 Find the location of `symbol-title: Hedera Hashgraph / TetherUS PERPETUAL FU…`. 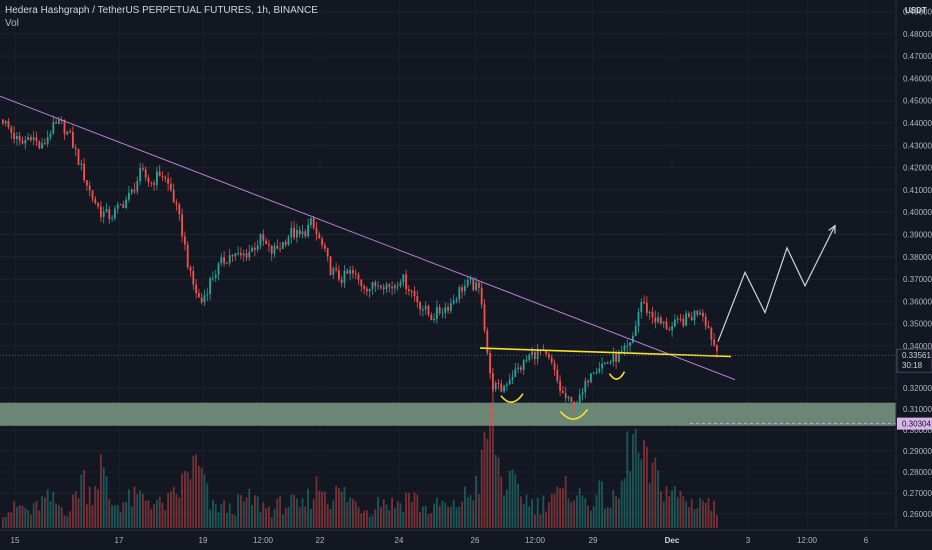

symbol-title: Hedera Hashgraph / TetherUS PERPETUAL FU… is located at coordinates (161, 10).